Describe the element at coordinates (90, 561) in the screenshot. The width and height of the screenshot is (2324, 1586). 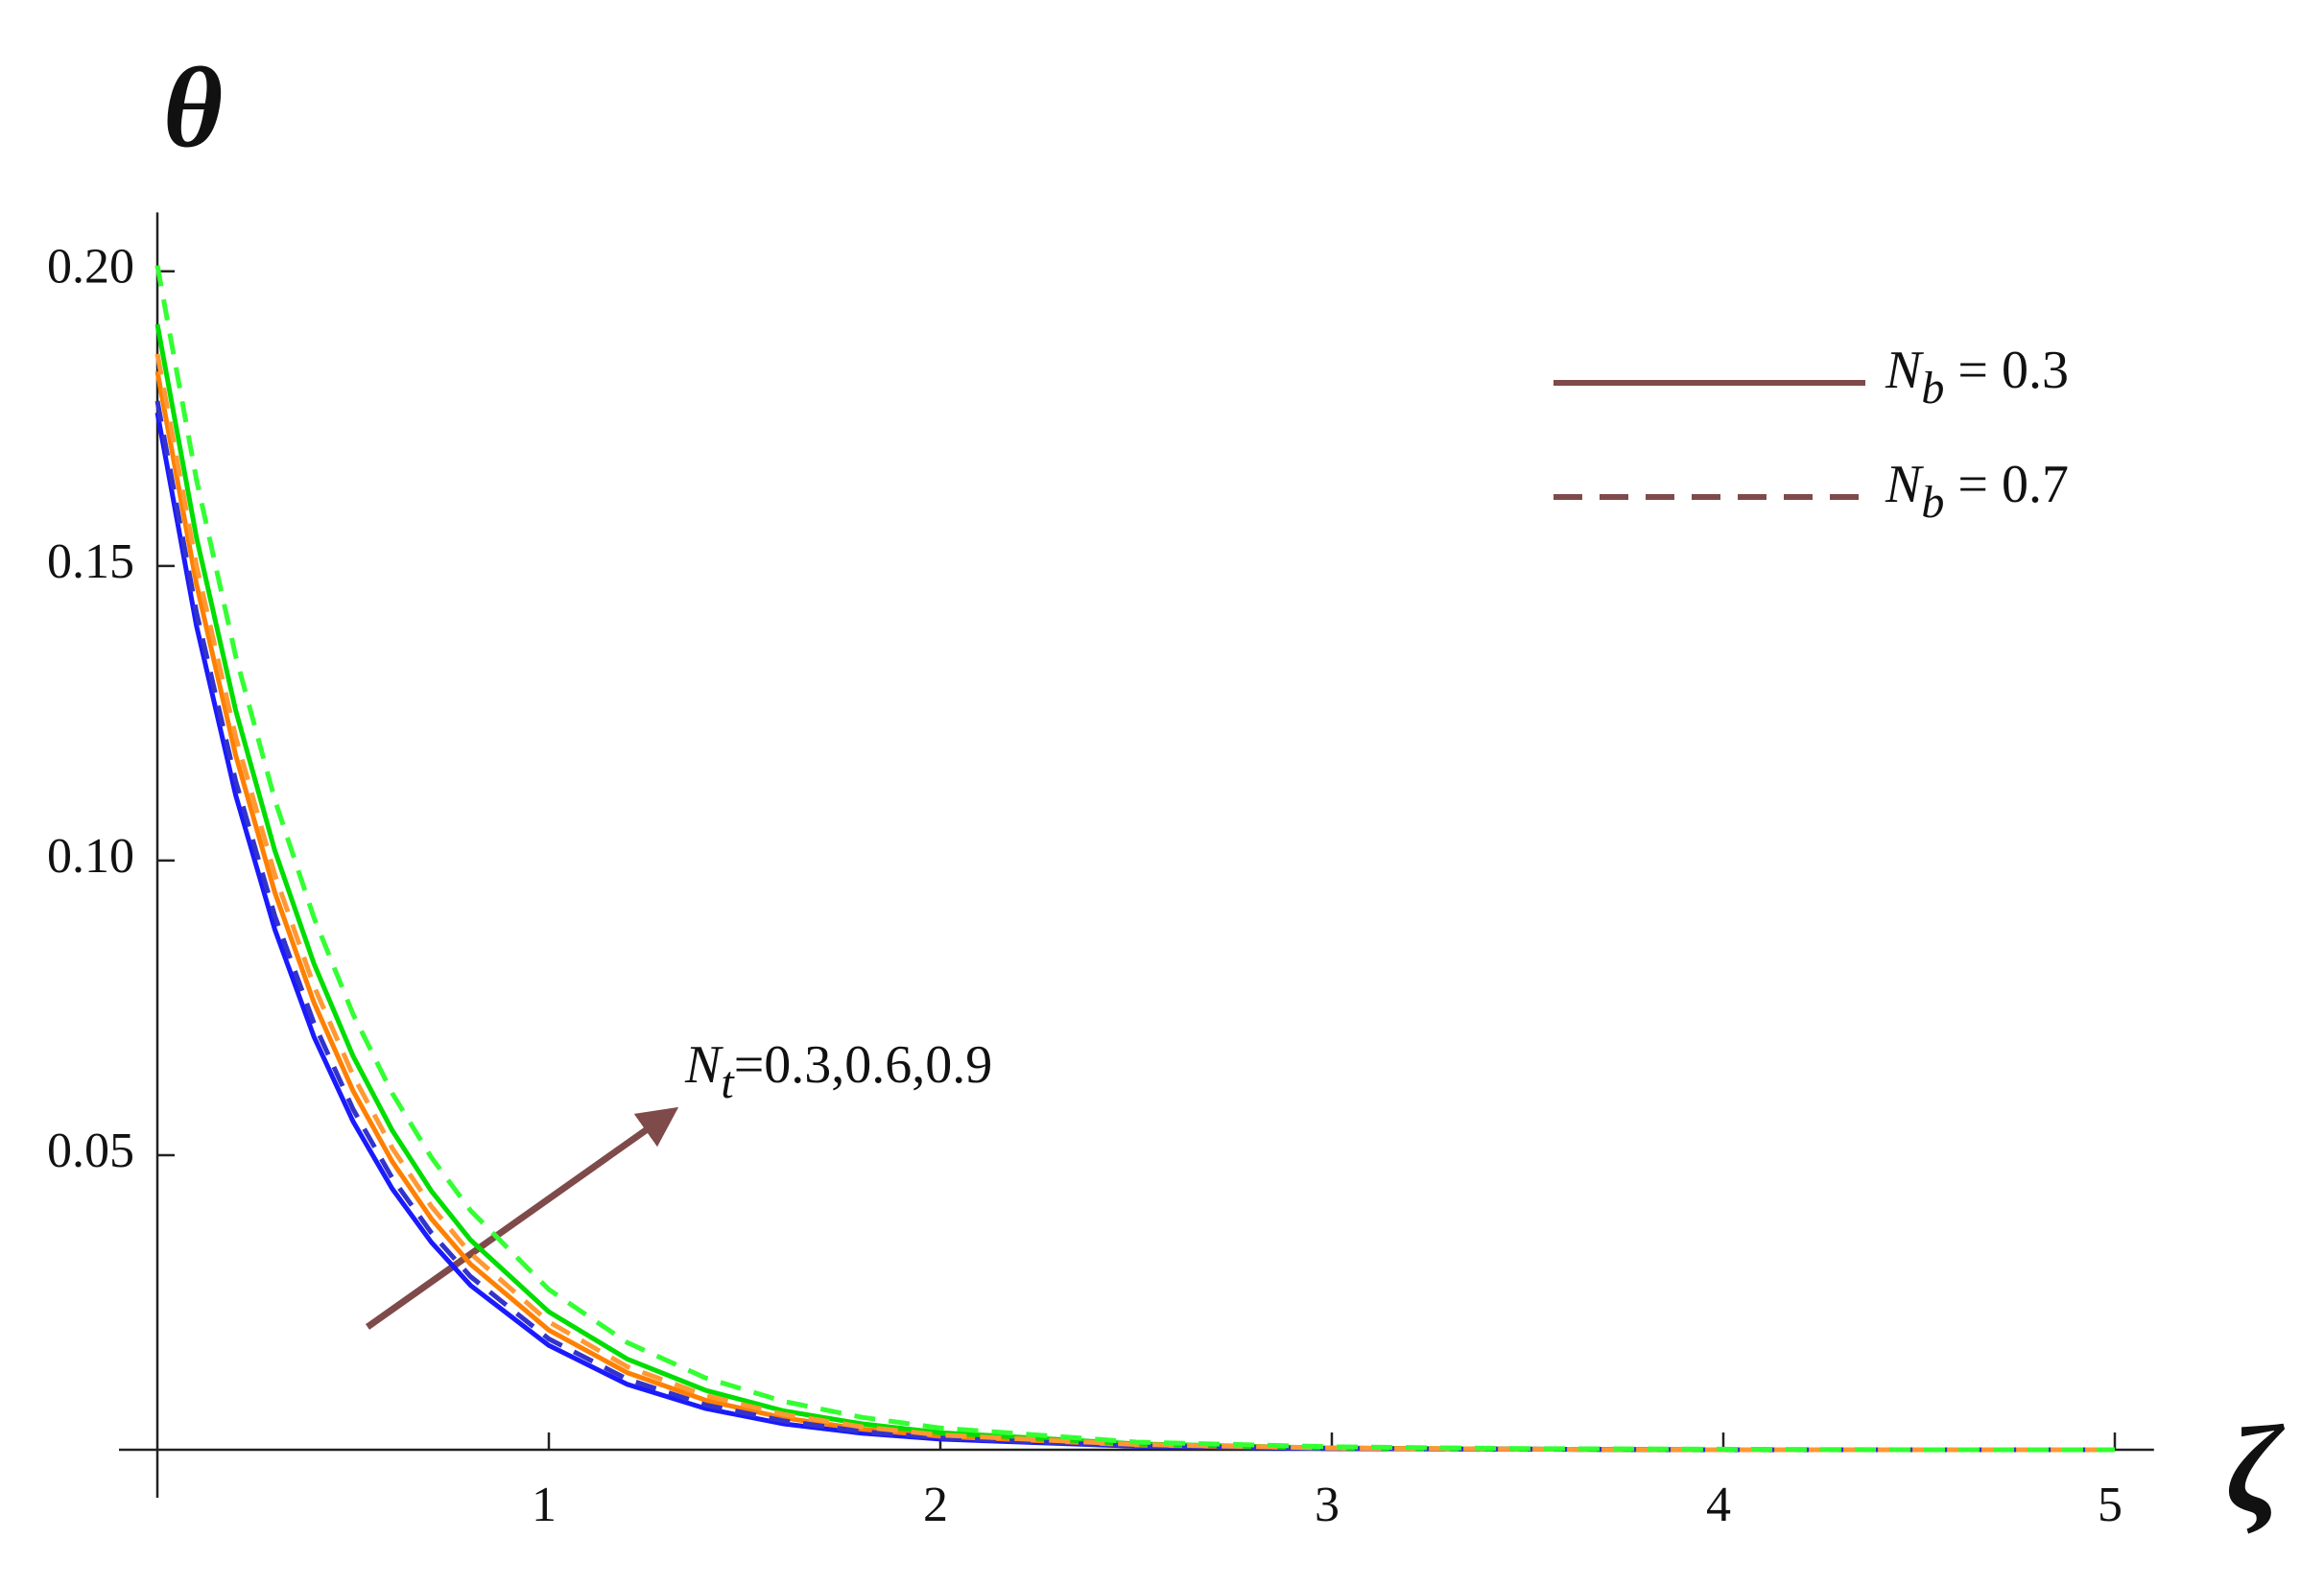
I see `y-tick-label: 0.15` at that location.